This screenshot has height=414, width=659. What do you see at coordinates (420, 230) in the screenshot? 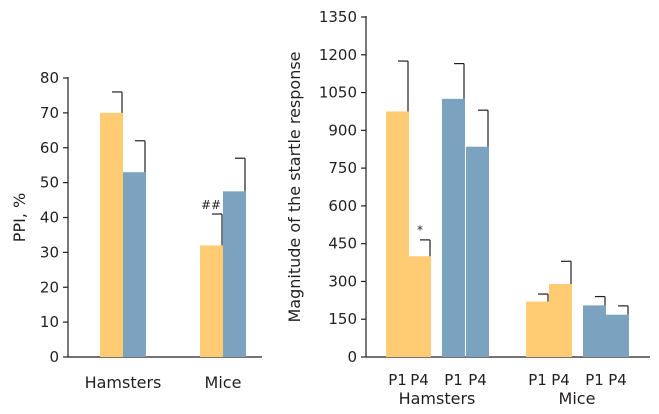
I see `significance-annotation: *` at bounding box center [420, 230].